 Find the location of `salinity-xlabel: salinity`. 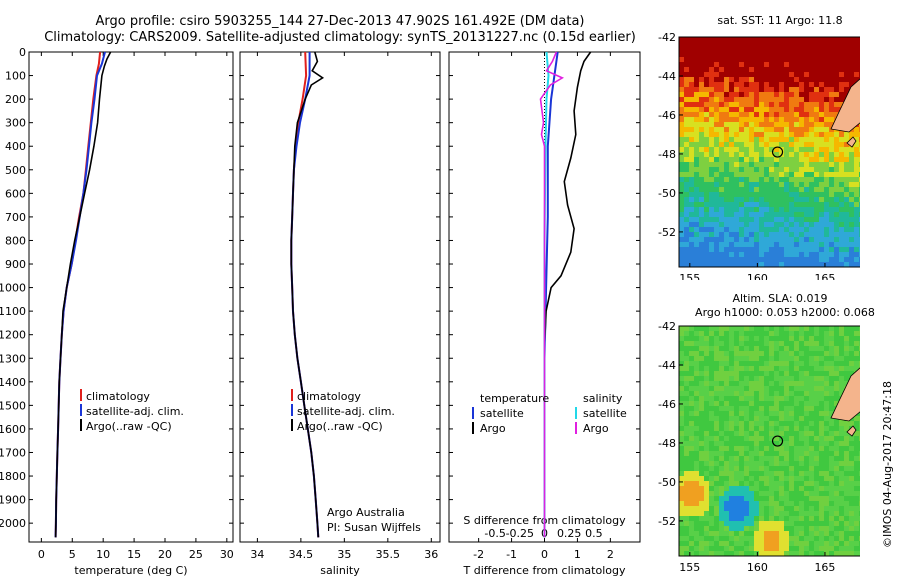

salinity-xlabel: salinity is located at coordinates (340, 570).